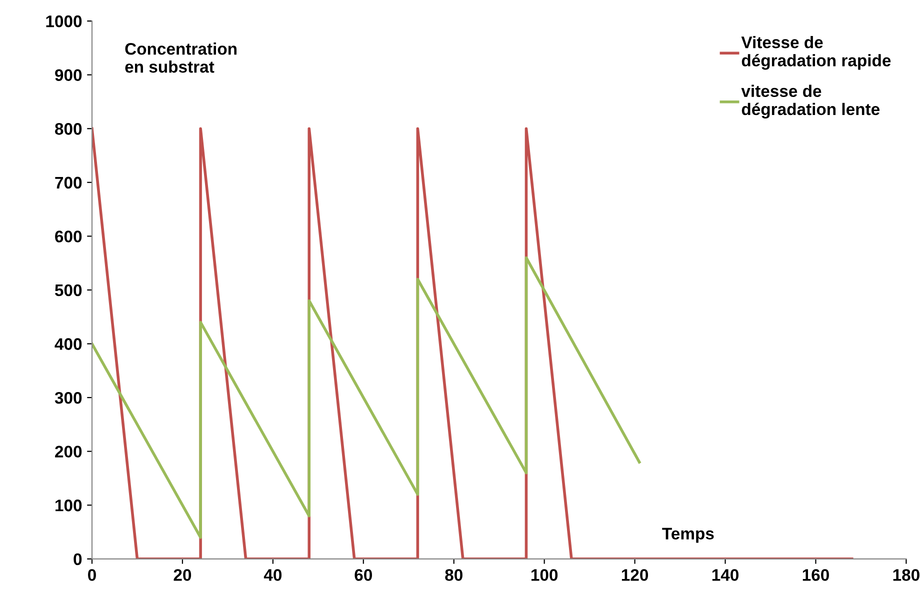 This screenshot has width=920, height=601. Describe the element at coordinates (68, 398) in the screenshot. I see `y-tick-label: 300` at that location.